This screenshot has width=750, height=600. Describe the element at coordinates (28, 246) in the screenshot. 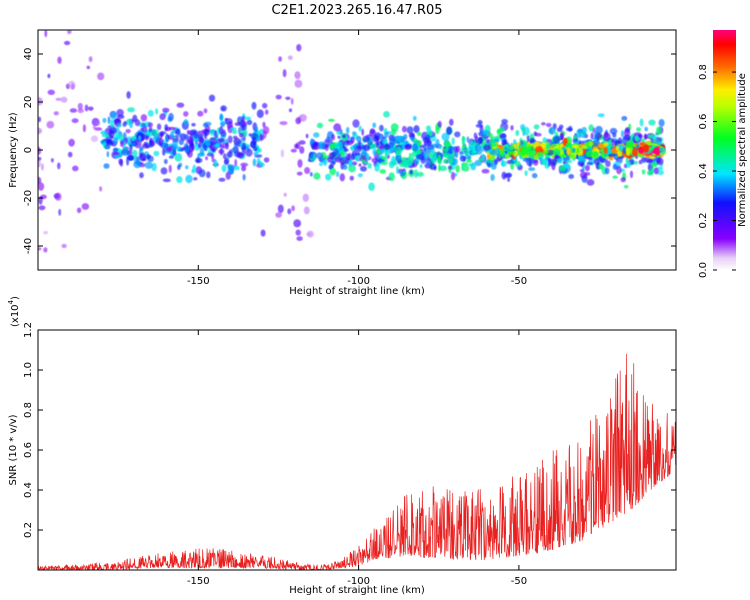

I see `y-tick-label: -40` at that location.